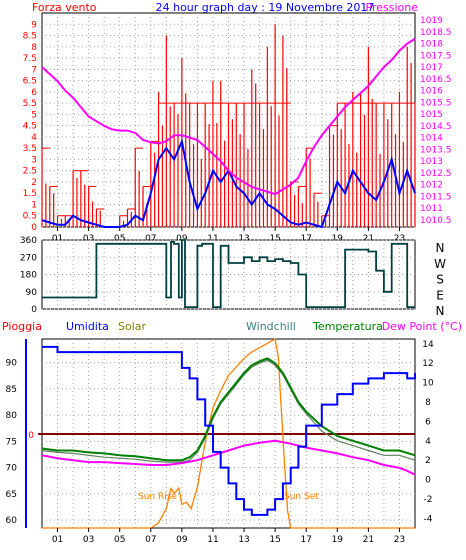 Image resolution: width=466 pixels, height=560 pixels. Describe the element at coordinates (440, 295) in the screenshot. I see `compass-label: E` at that location.